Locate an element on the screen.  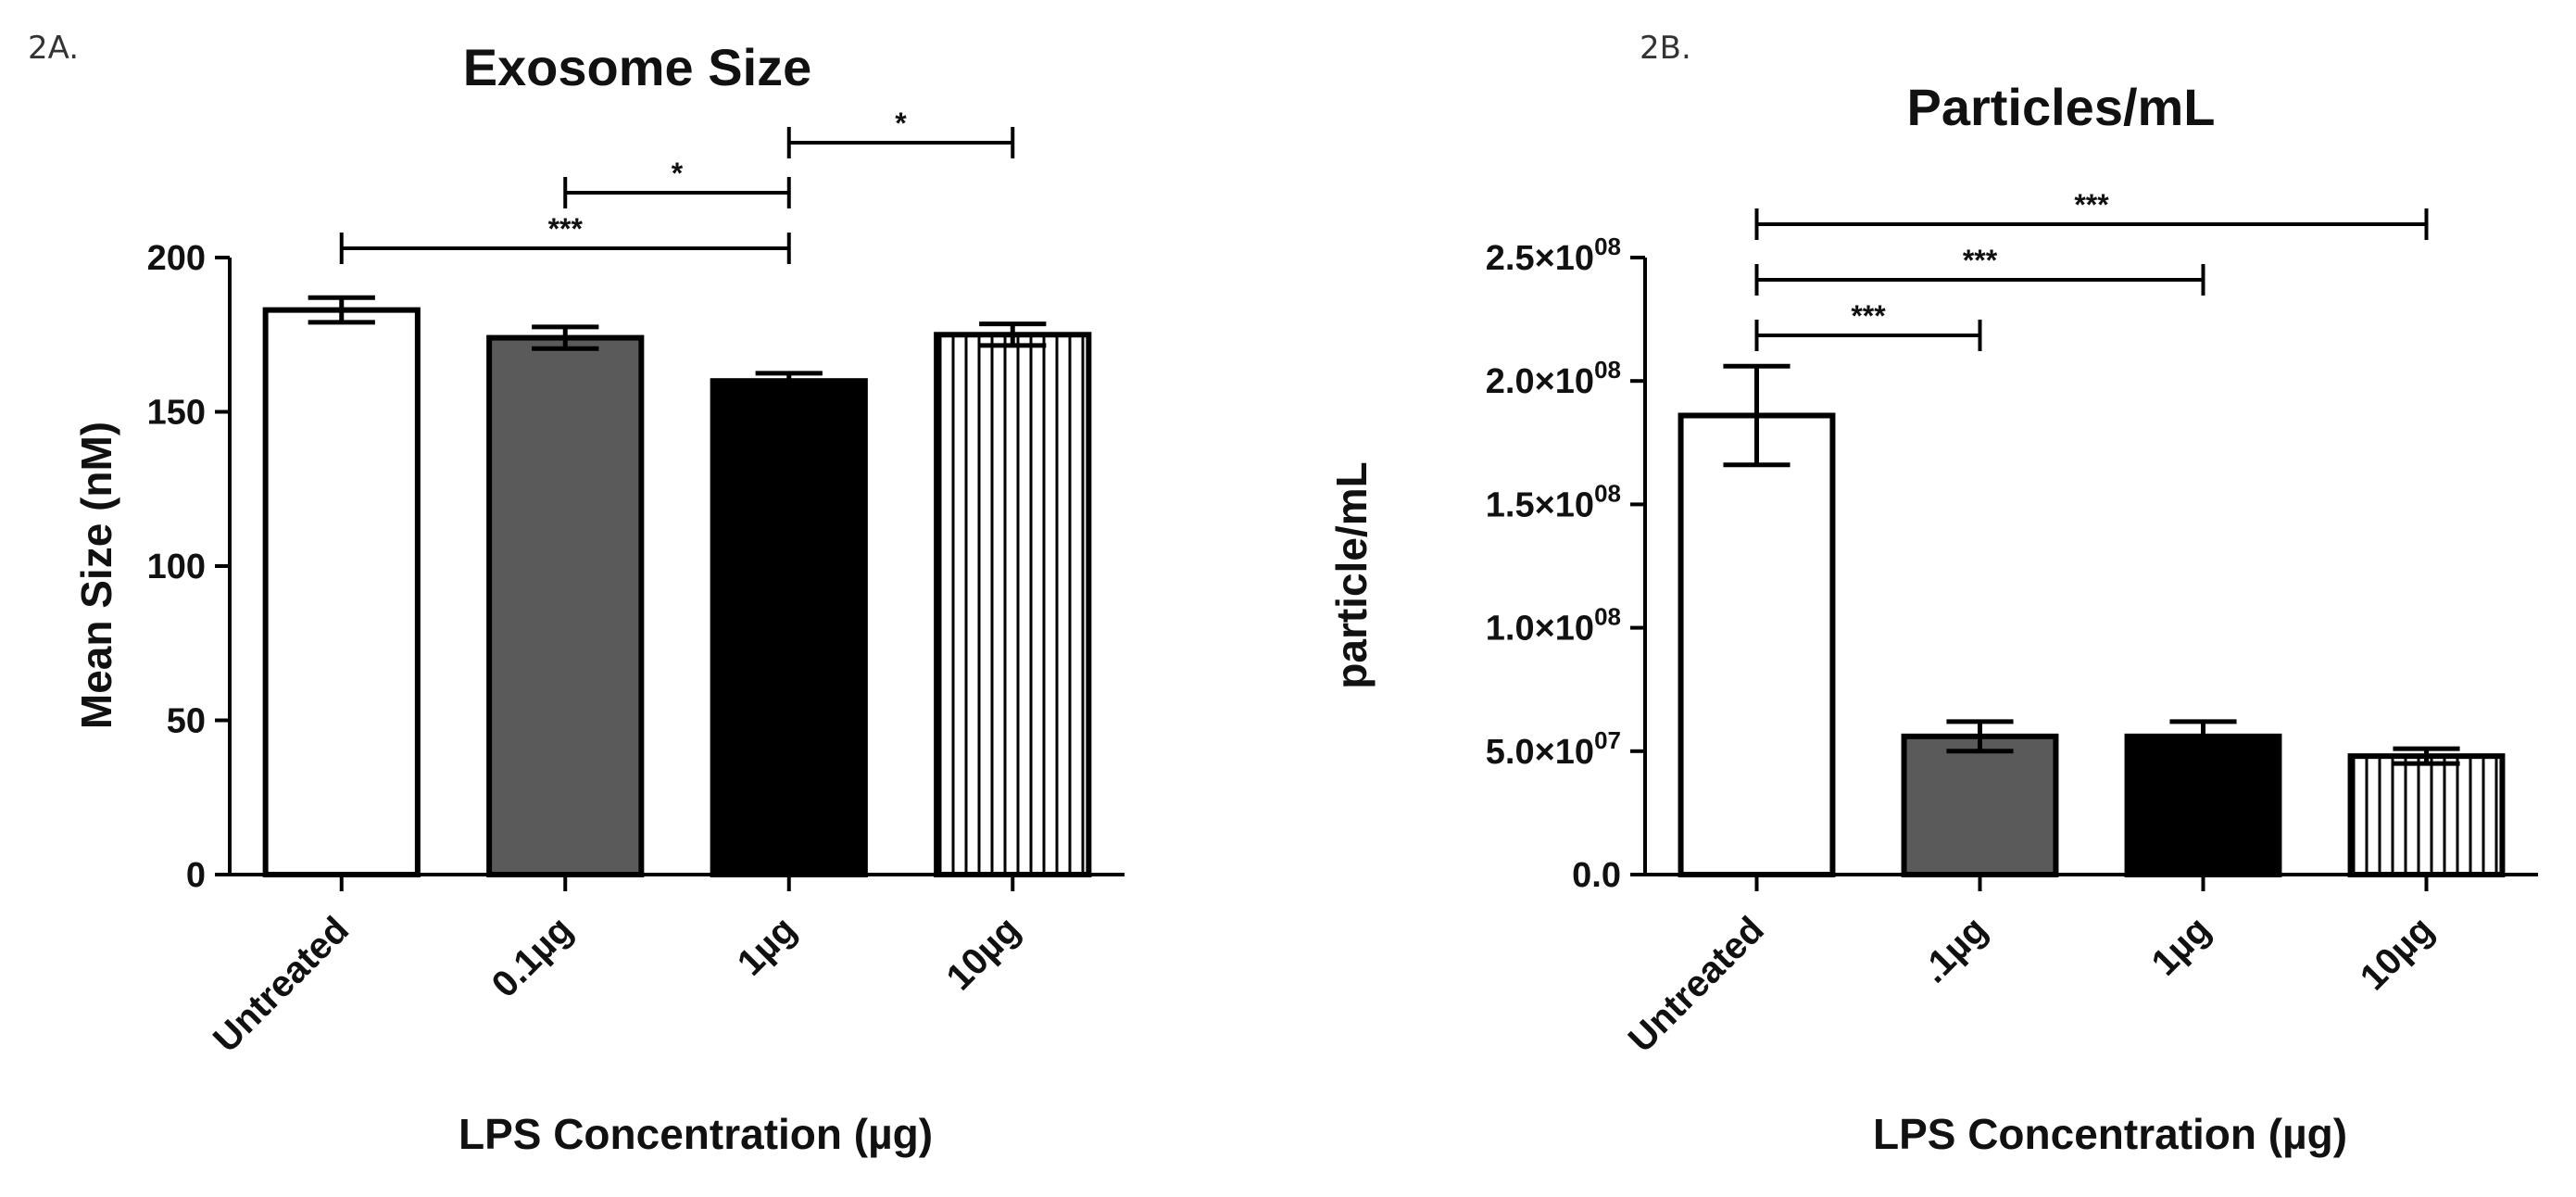
panel-label-2a: 2A. is located at coordinates (54, 48).